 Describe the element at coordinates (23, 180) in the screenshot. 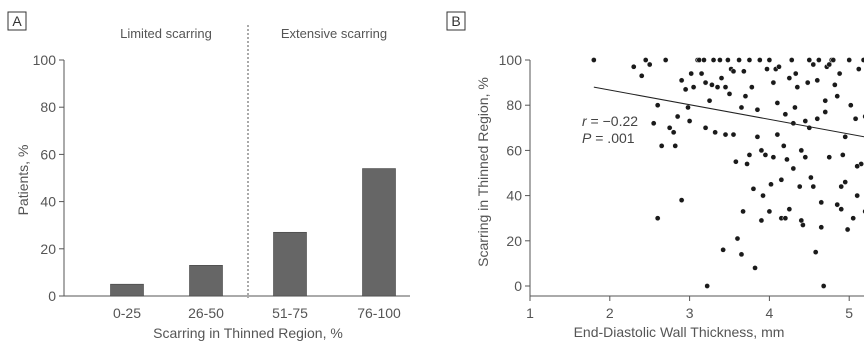

I see `y-axis-title: Patients, %` at that location.